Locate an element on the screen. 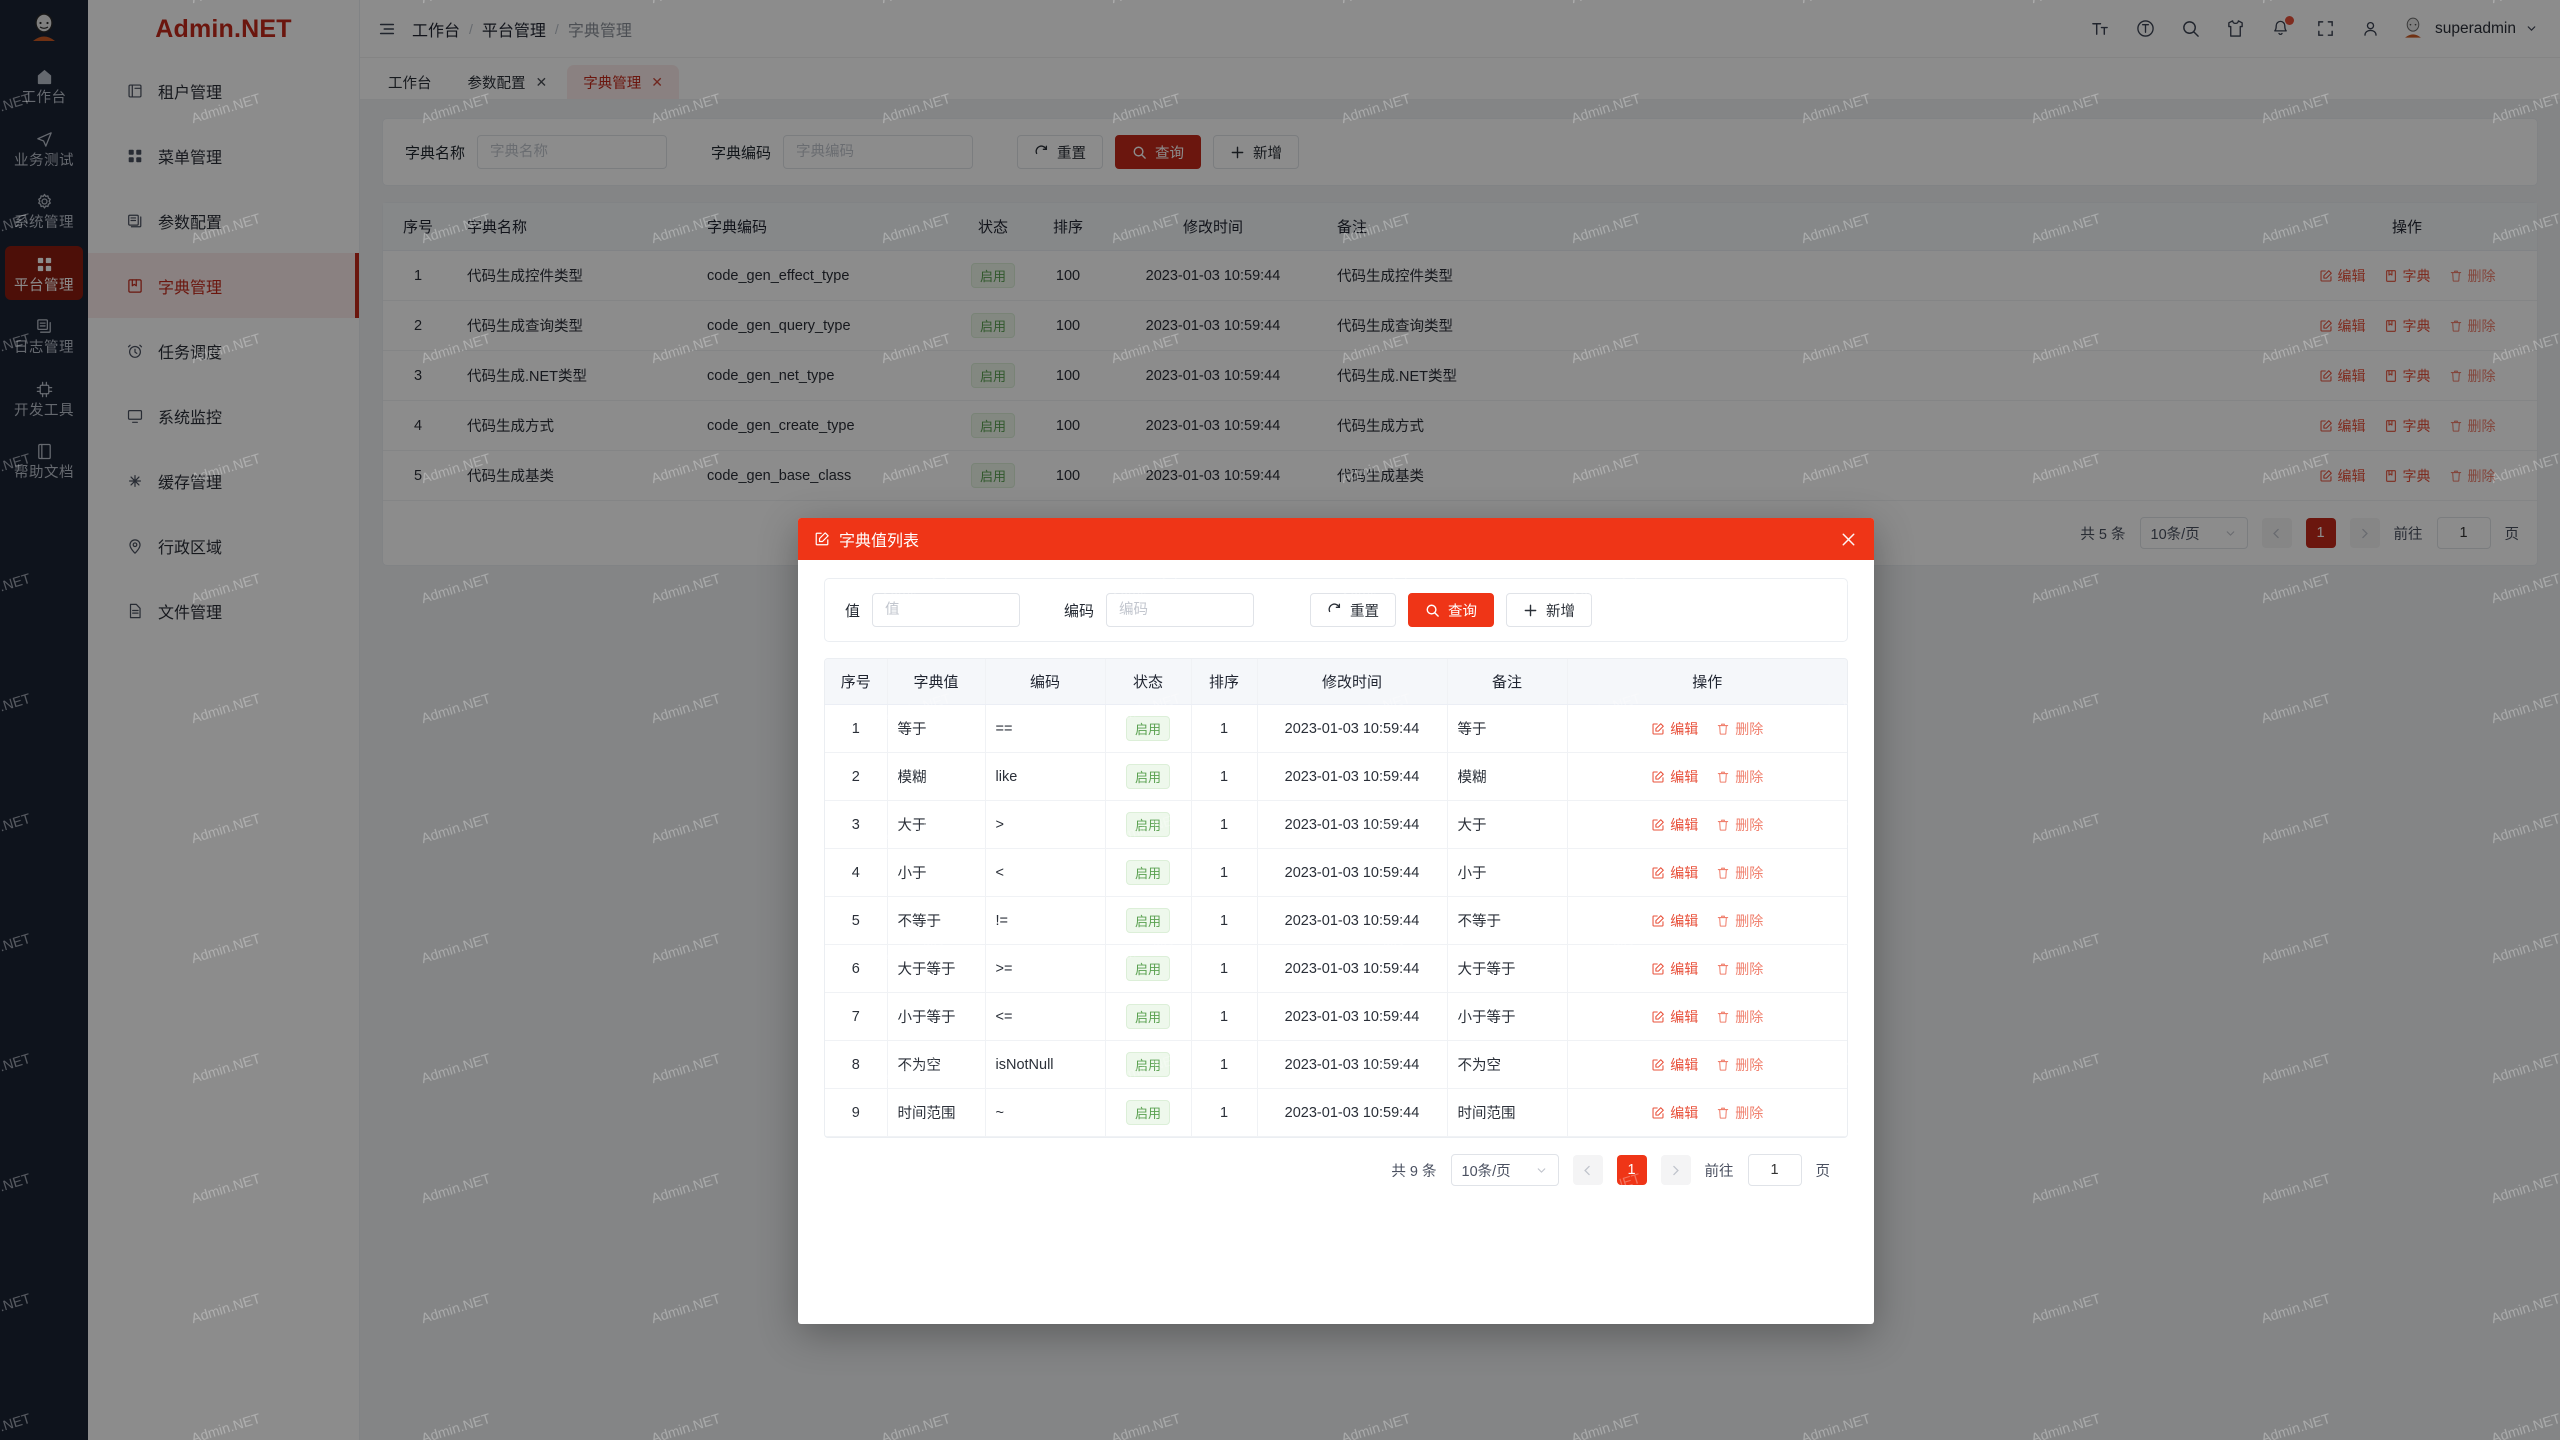  value-input is located at coordinates (946, 610).